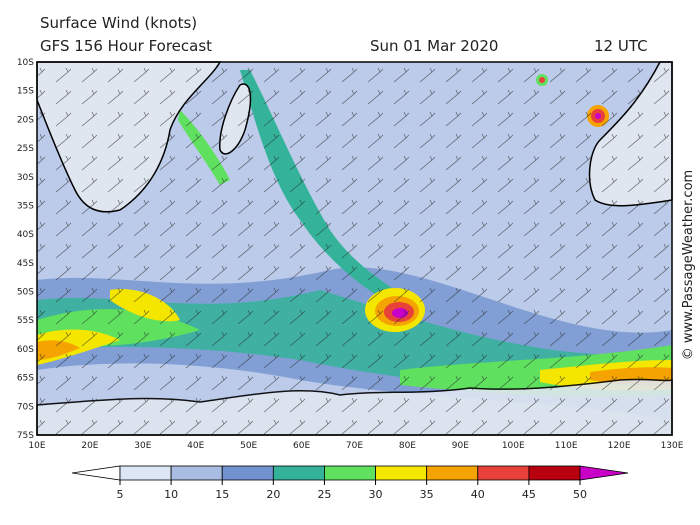 The width and height of the screenshot is (700, 525). What do you see at coordinates (25, 436) in the screenshot?
I see `lat-label: 75S` at bounding box center [25, 436].